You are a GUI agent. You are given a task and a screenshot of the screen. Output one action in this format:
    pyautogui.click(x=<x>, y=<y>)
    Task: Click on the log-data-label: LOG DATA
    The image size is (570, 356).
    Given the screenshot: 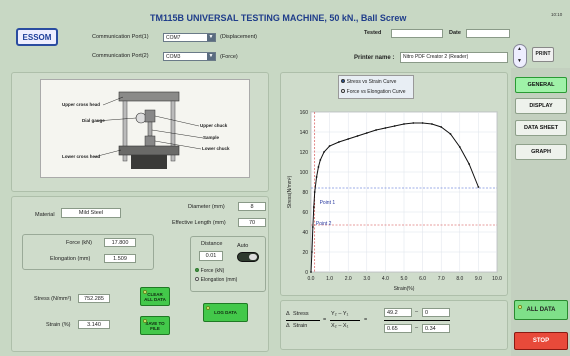 What is the action you would take?
    pyautogui.click(x=225, y=312)
    